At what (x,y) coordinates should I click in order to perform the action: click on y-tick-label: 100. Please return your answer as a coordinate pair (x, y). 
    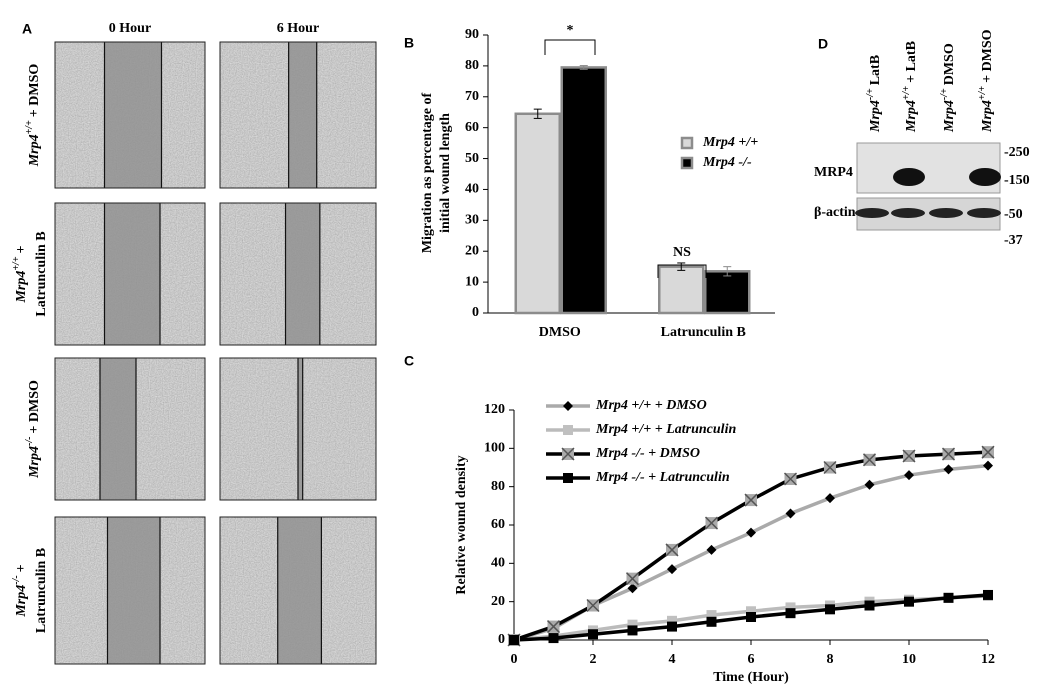
    Looking at the image, I should click on (494, 448).